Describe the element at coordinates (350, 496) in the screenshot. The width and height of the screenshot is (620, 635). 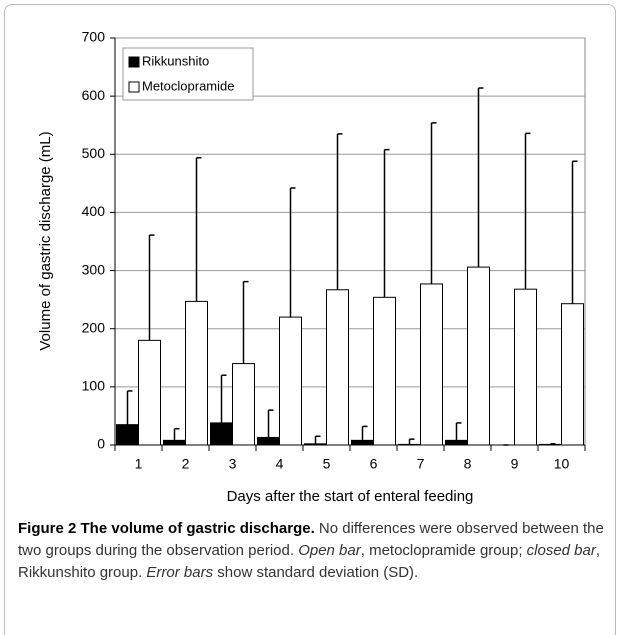
I see `x-axis-label: Days after the start of enteral feeding` at that location.